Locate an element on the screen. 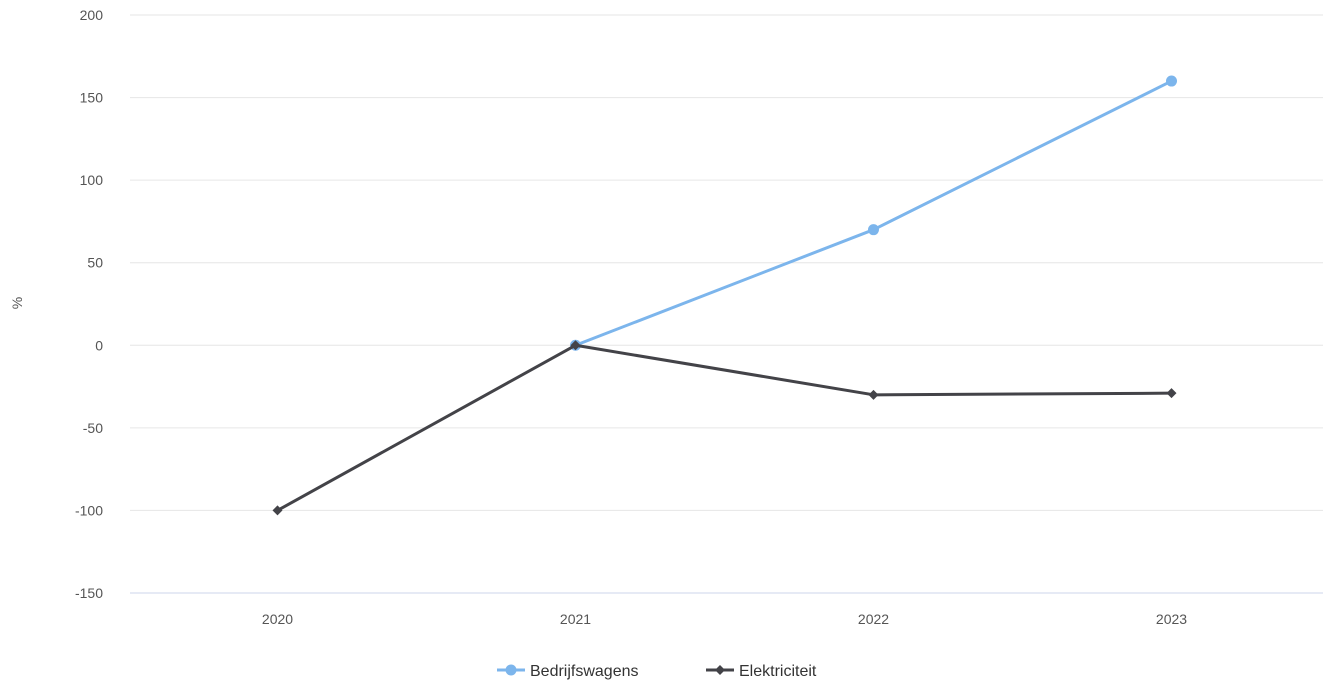 The image size is (1324, 693). x-tick-label: 2022 is located at coordinates (873, 619).